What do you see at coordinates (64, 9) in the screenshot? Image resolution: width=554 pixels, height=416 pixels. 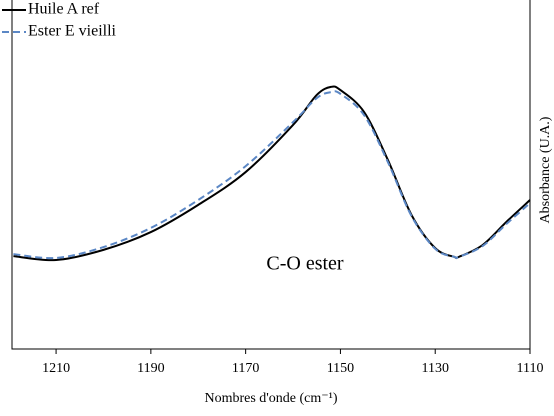 I see `legend-label: Huile A ref` at bounding box center [64, 9].